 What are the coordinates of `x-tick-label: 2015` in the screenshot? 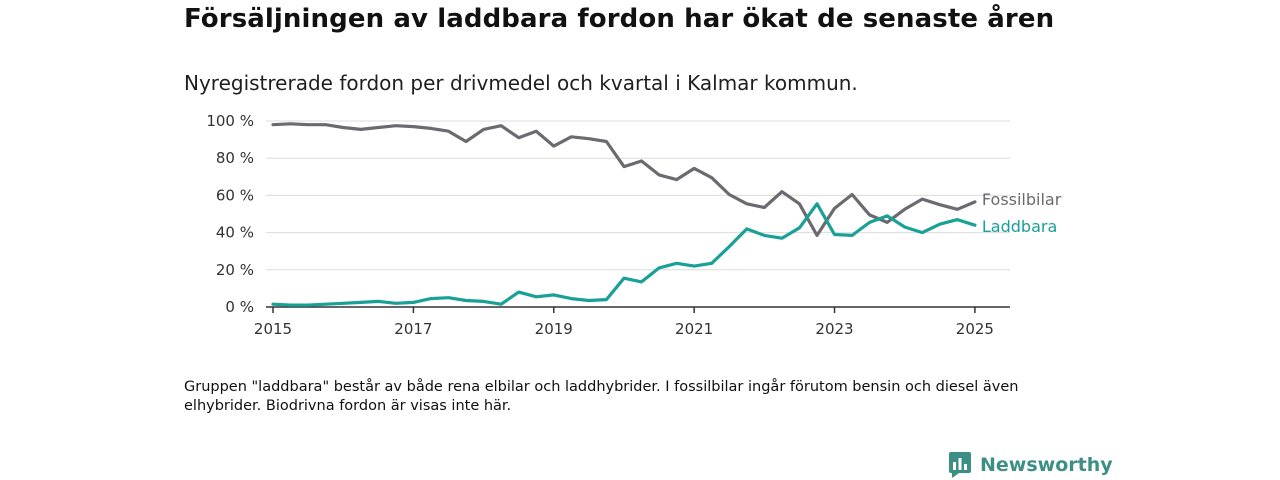 It's located at (273, 329).